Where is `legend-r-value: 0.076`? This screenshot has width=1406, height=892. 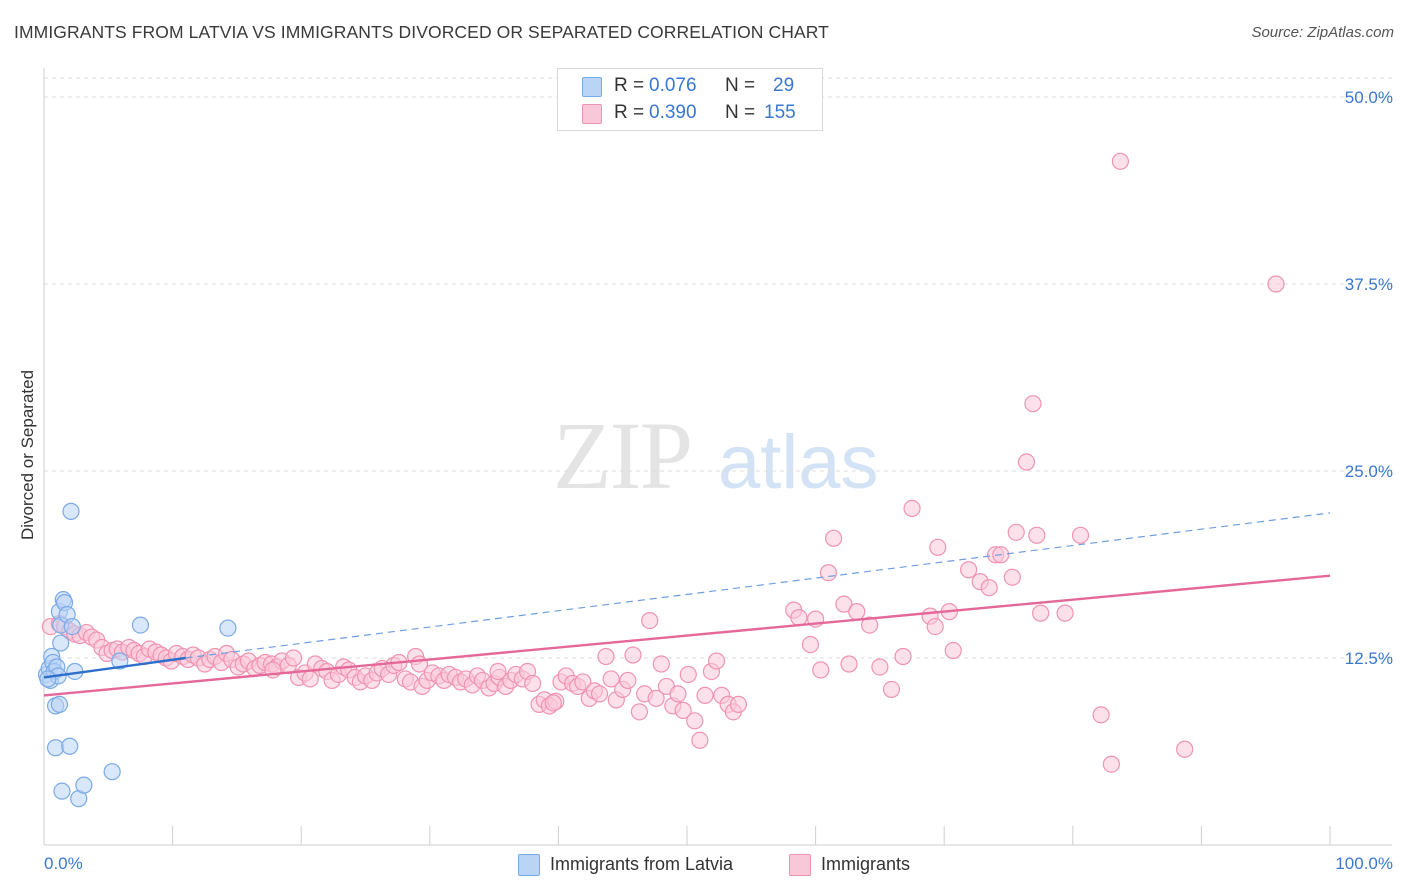 legend-r-value: 0.076 is located at coordinates (673, 85).